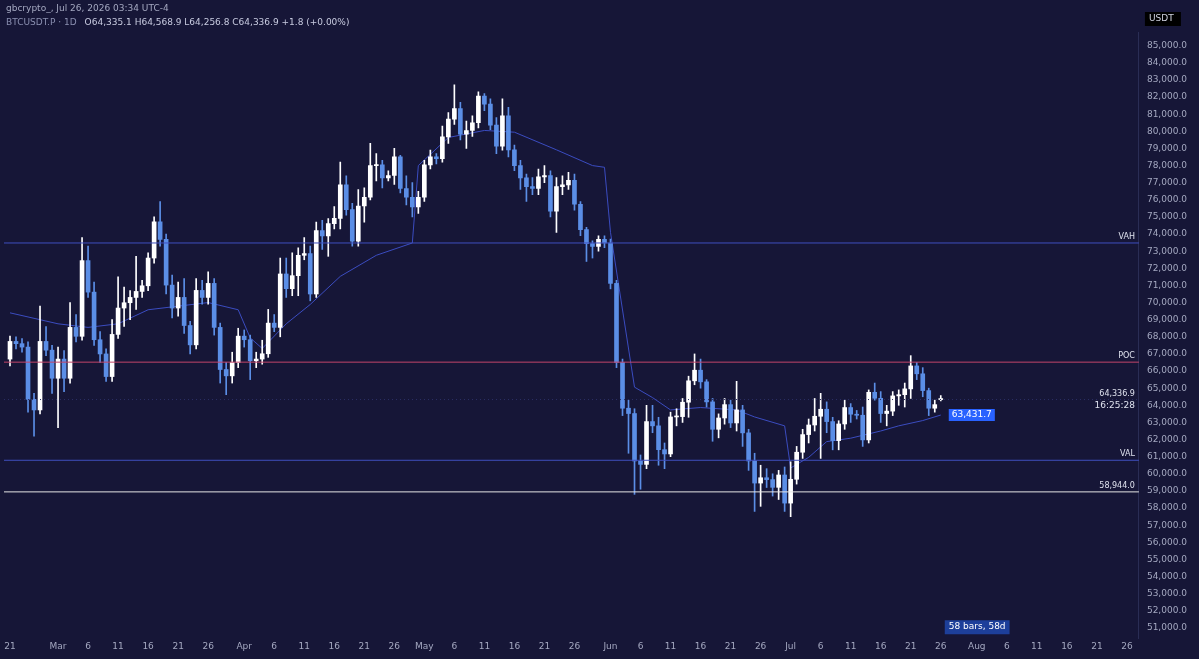 The image size is (1199, 659). Describe the element at coordinates (1167, 456) in the screenshot. I see `y-tick-label: 61,000.0` at that location.